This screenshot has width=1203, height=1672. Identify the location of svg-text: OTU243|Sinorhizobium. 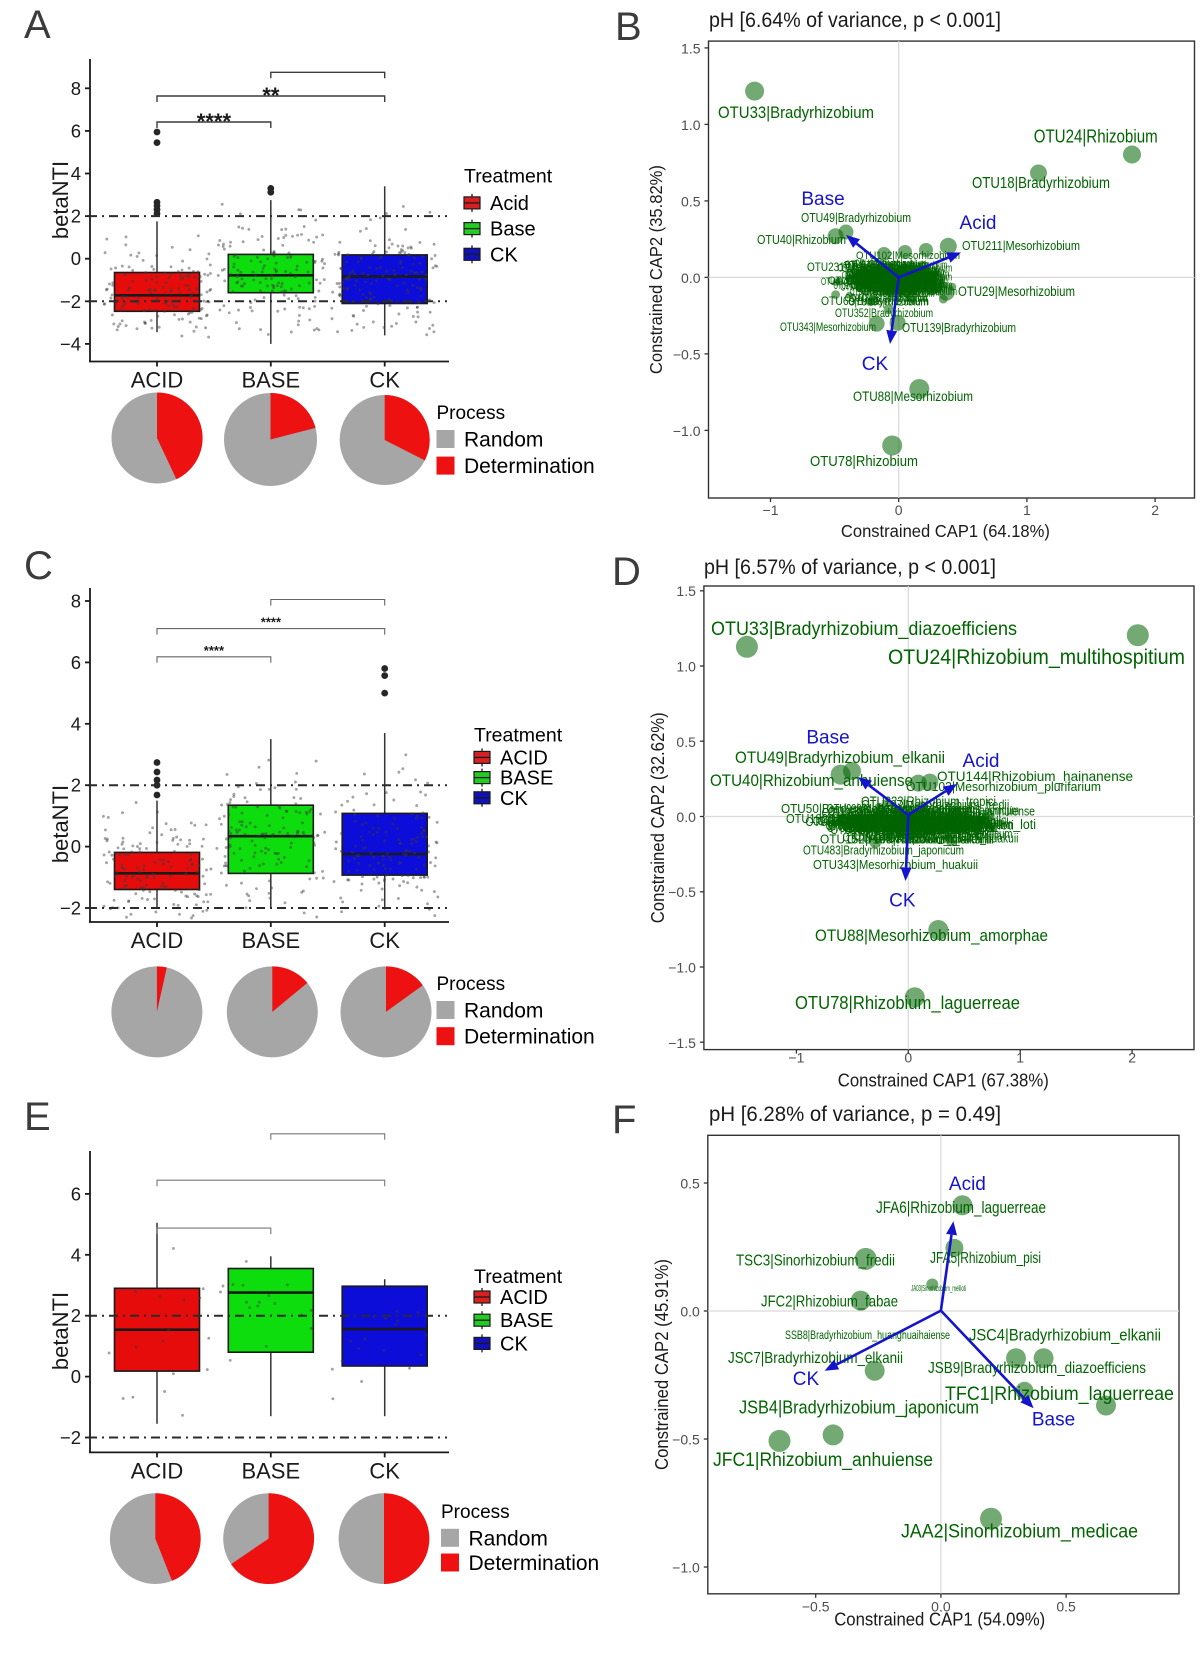
(908, 281).